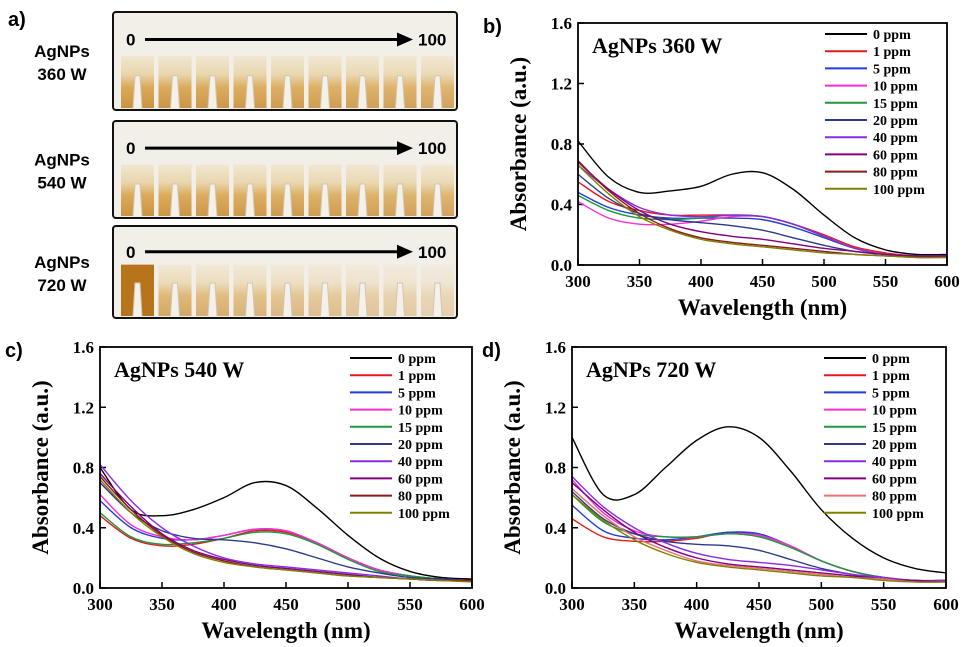  What do you see at coordinates (884, 604) in the screenshot?
I see `x-tick-label: 550` at bounding box center [884, 604].